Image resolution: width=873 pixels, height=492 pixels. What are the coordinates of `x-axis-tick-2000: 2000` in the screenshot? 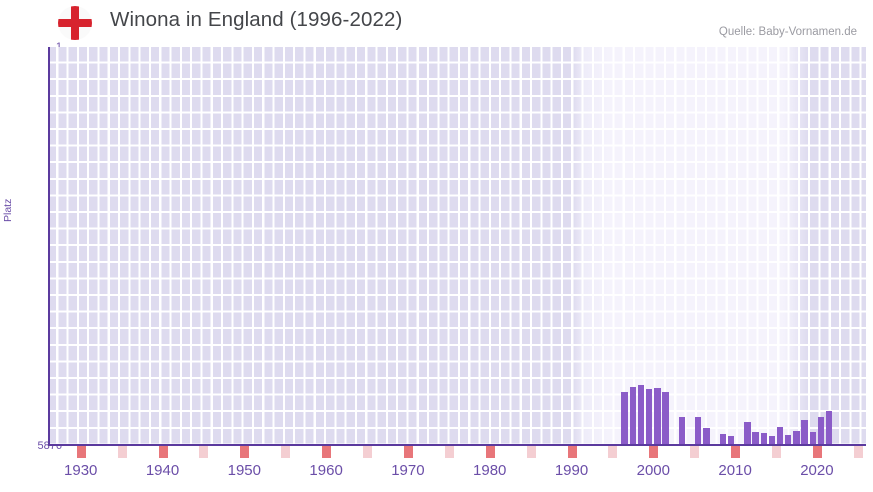 It's located at (653, 470).